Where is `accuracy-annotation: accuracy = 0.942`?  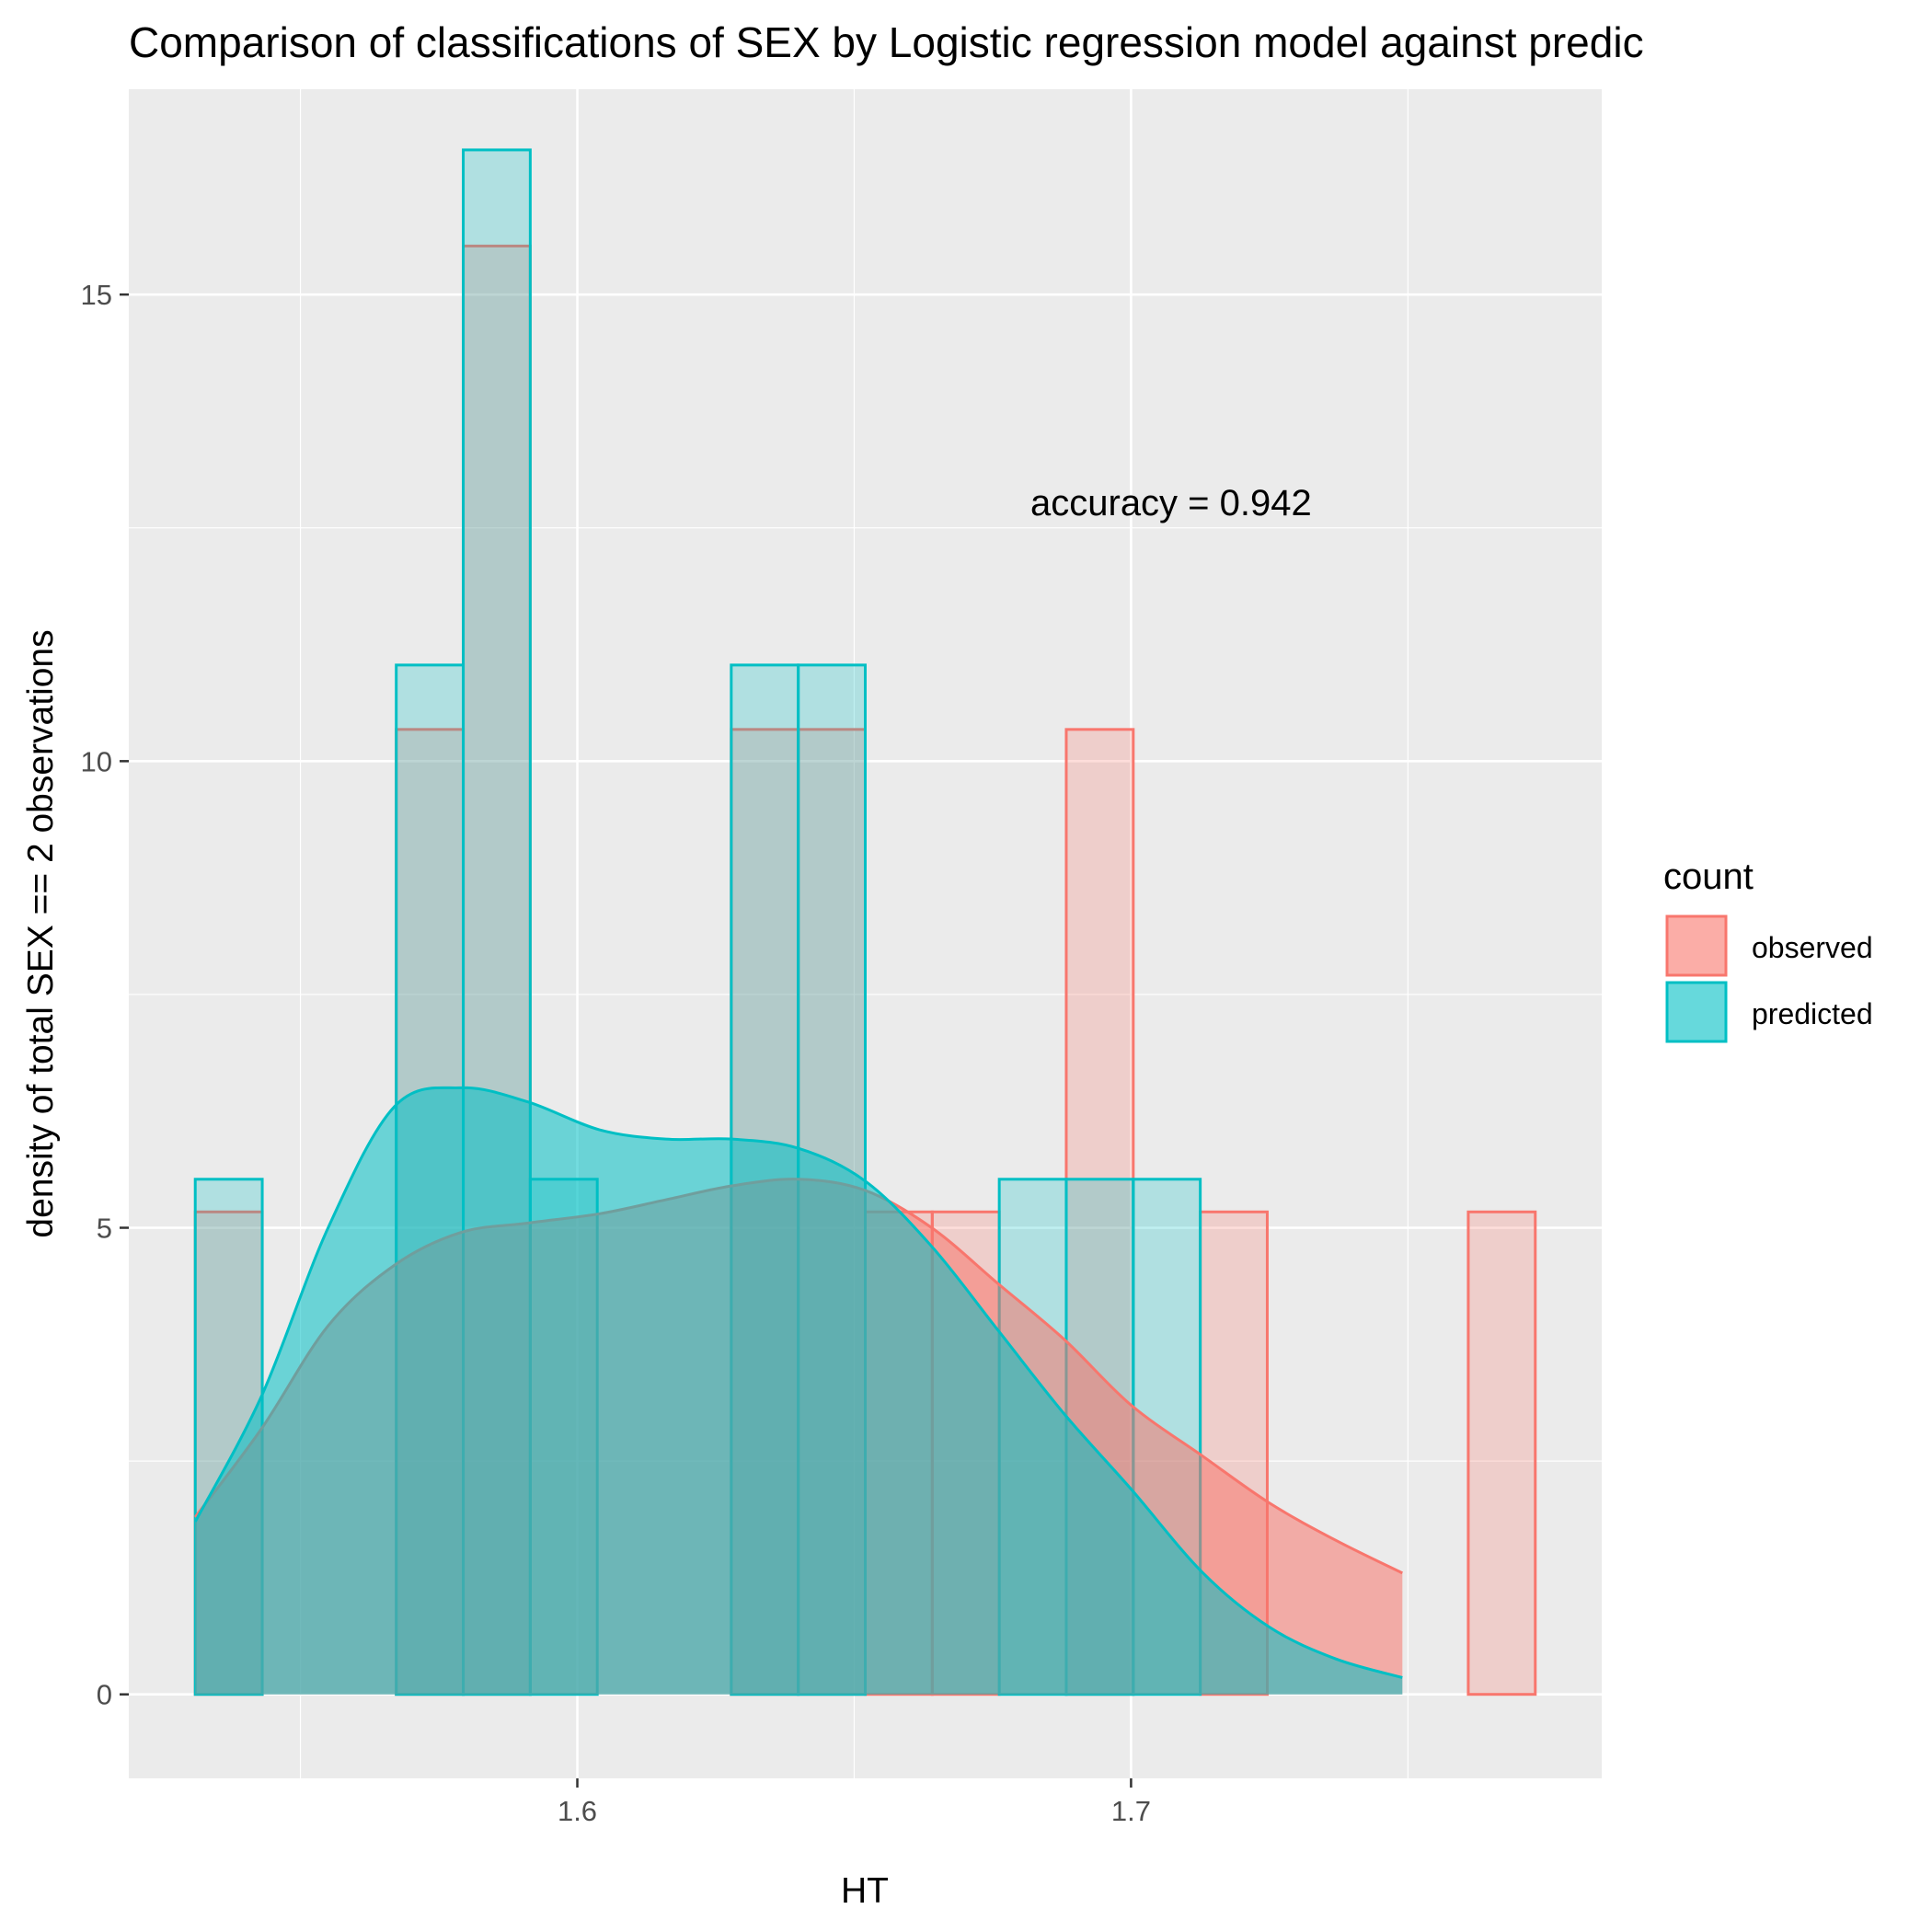
accuracy-annotation: accuracy = 0.942 is located at coordinates (1171, 503).